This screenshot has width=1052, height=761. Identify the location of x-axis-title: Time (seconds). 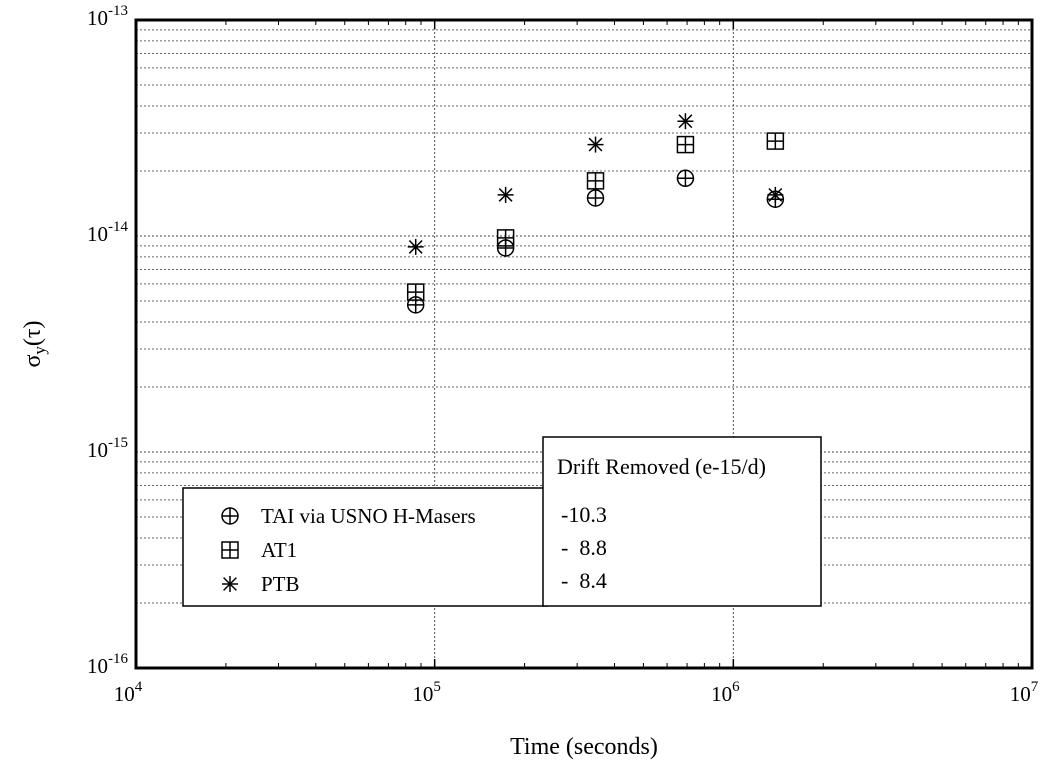
(584, 747).